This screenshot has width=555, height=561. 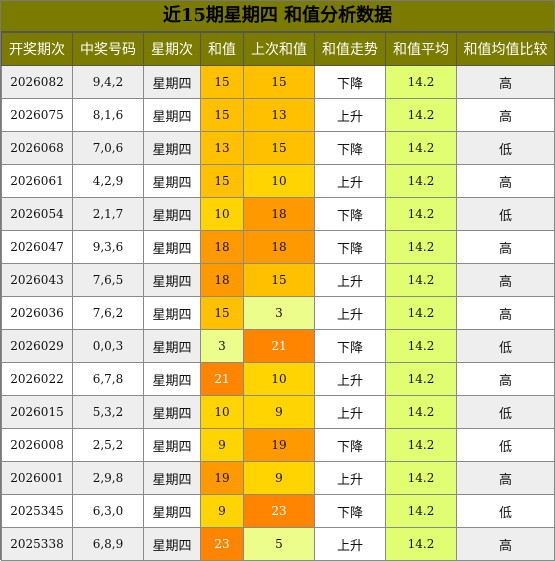 What do you see at coordinates (350, 49) in the screenshot?
I see `header-trend: 和值走势` at bounding box center [350, 49].